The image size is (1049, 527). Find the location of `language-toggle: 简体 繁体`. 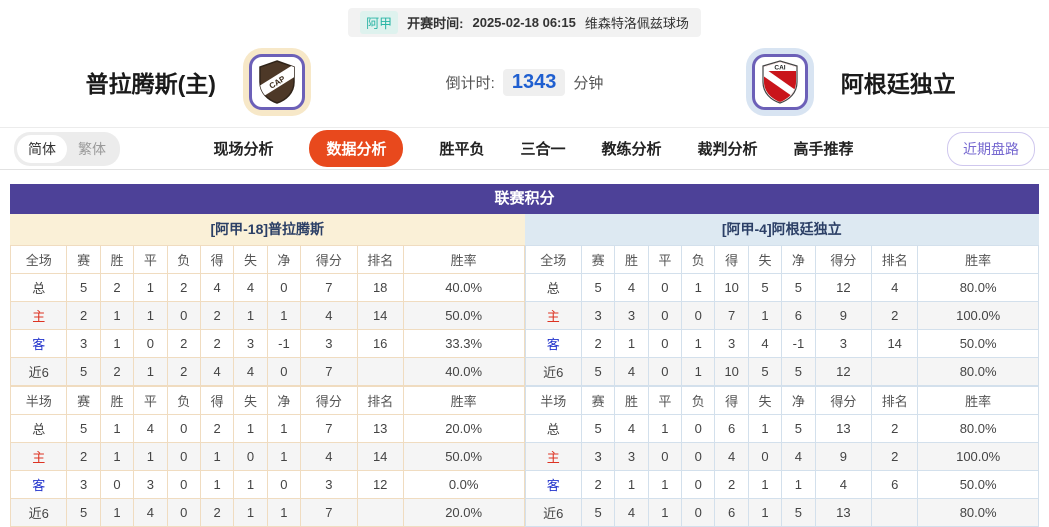

language-toggle: 简体 繁体 is located at coordinates (67, 148).